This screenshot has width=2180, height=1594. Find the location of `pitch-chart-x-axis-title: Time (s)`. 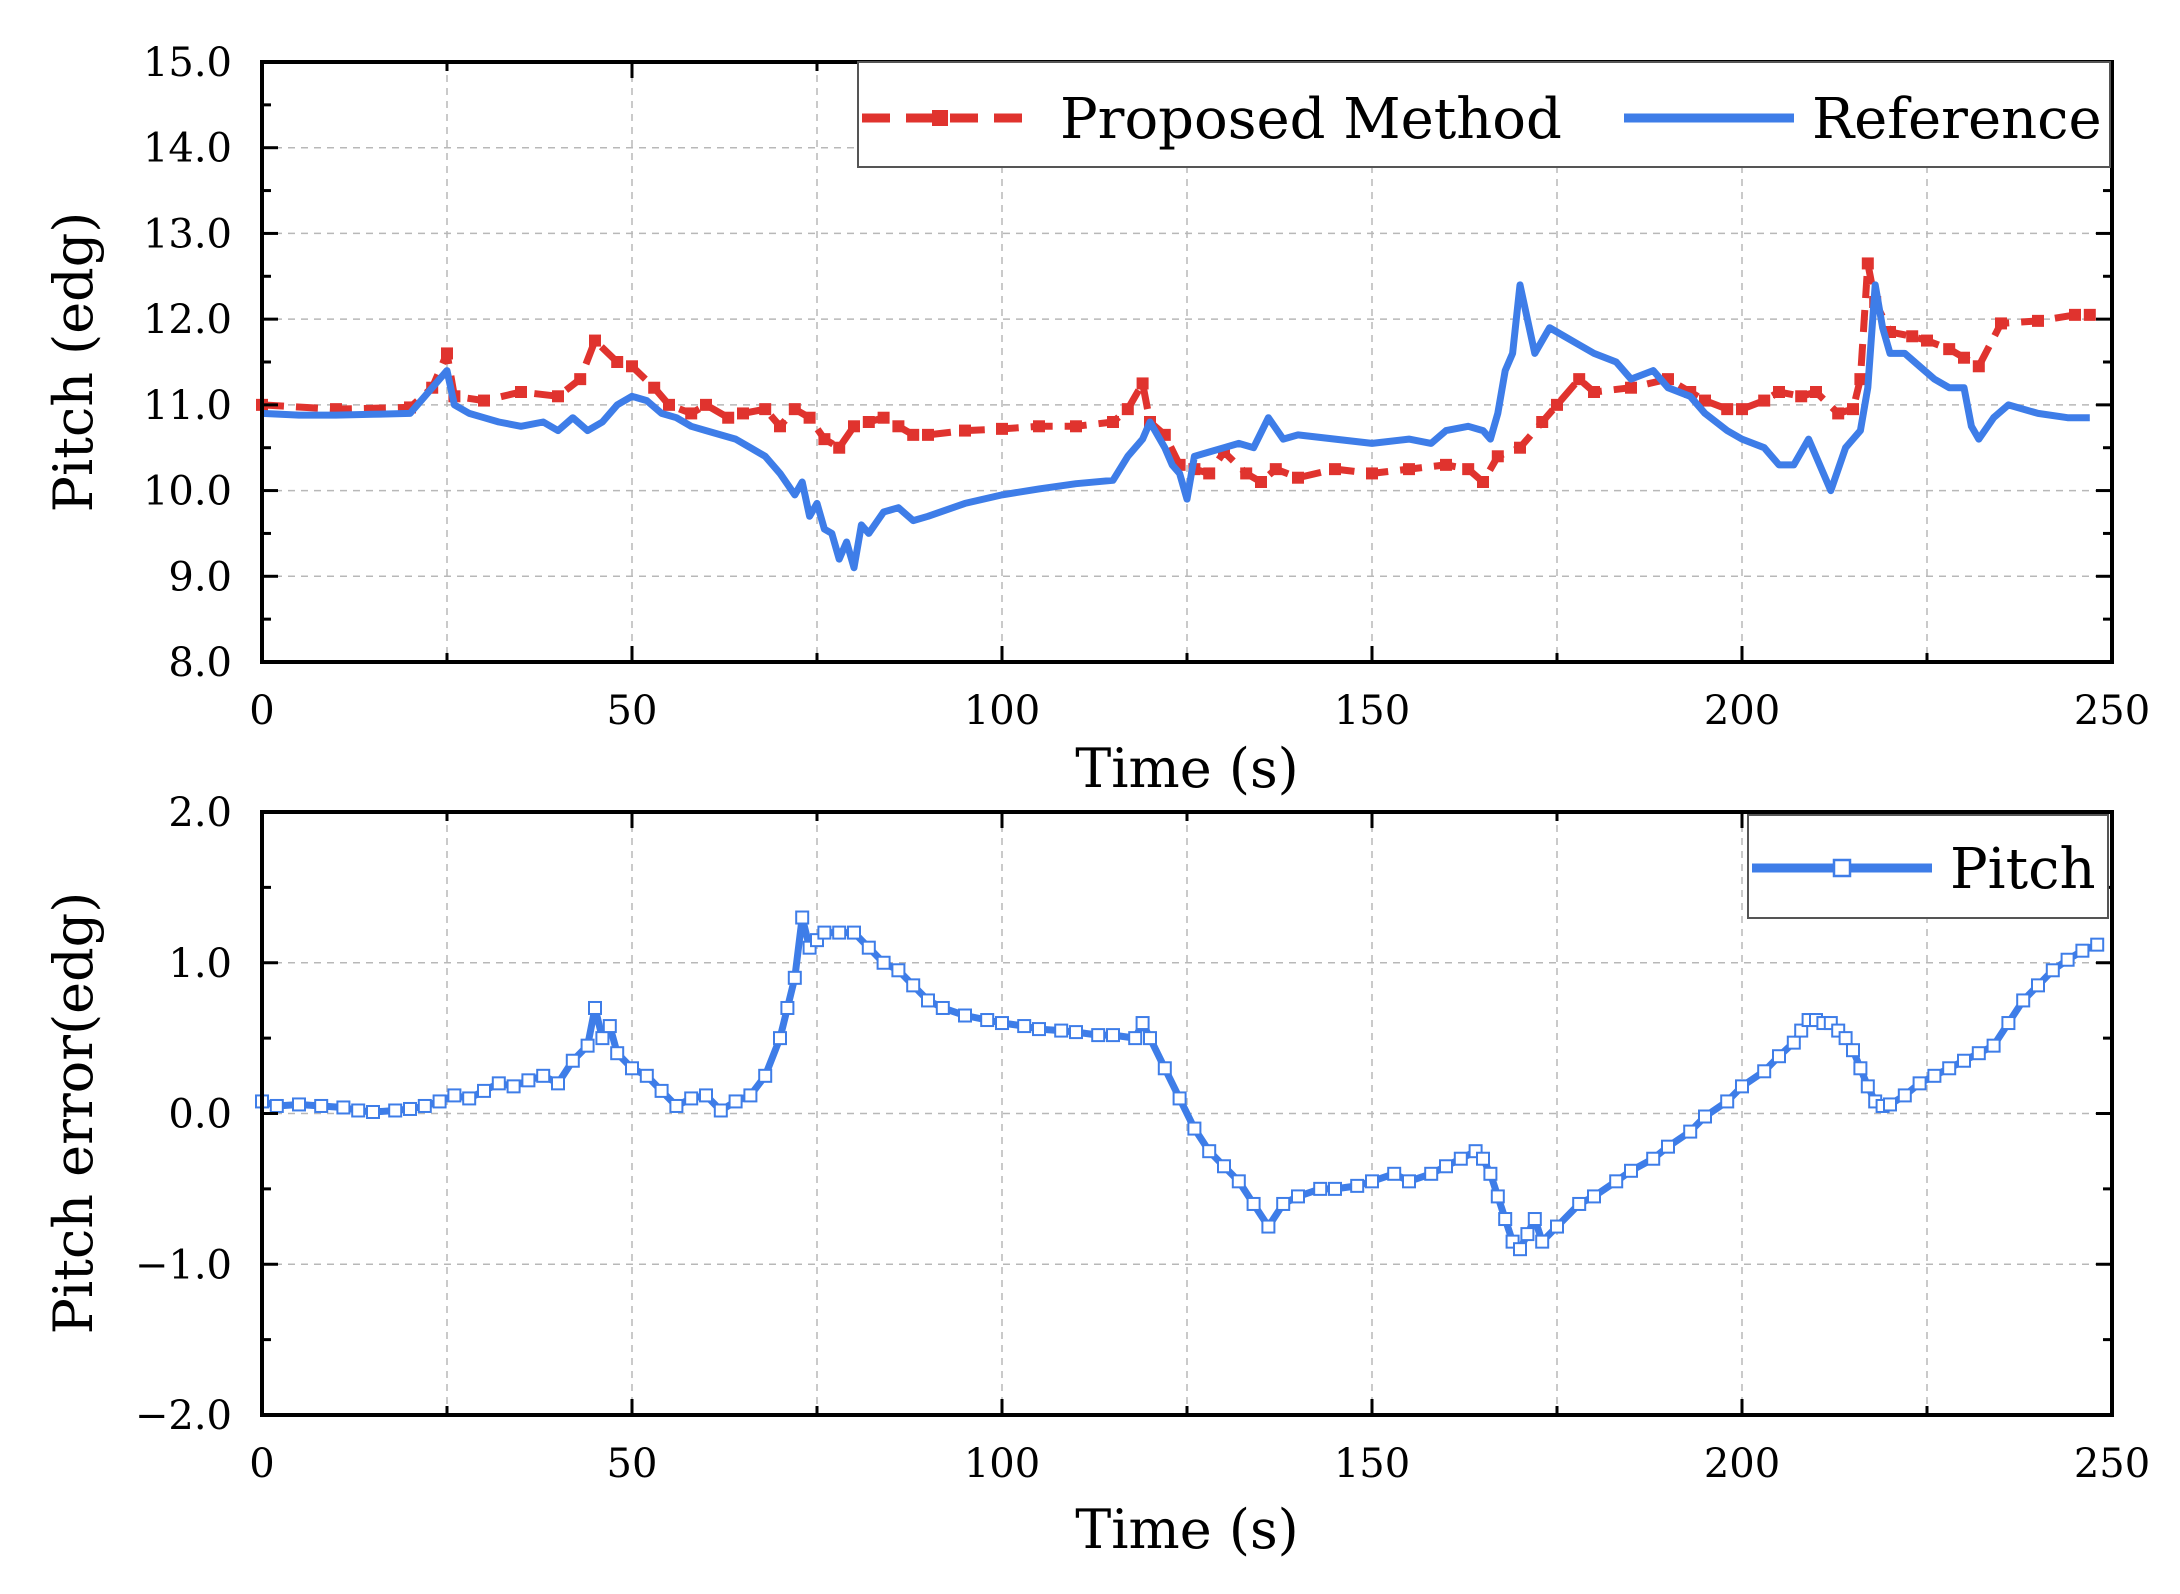

pitch-chart-x-axis-title: Time (s) is located at coordinates (1186, 768).